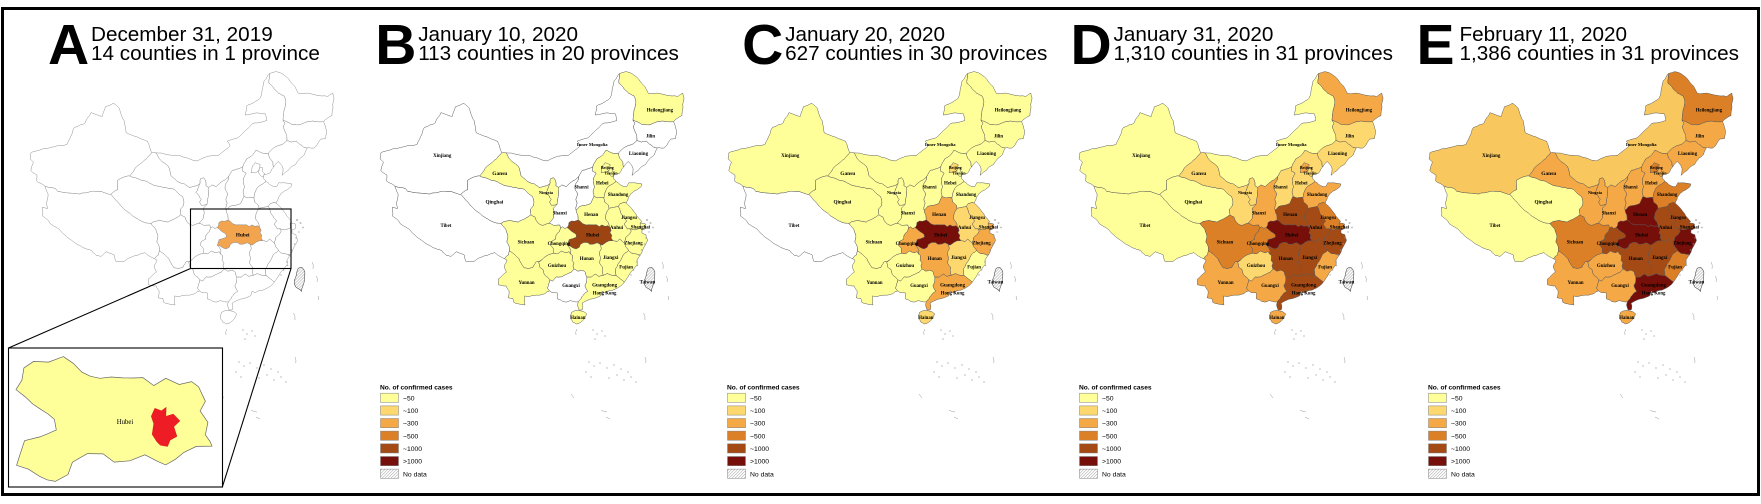 This screenshot has height=504, width=1761. I want to click on svg-text: Anhui, so click(964, 228).